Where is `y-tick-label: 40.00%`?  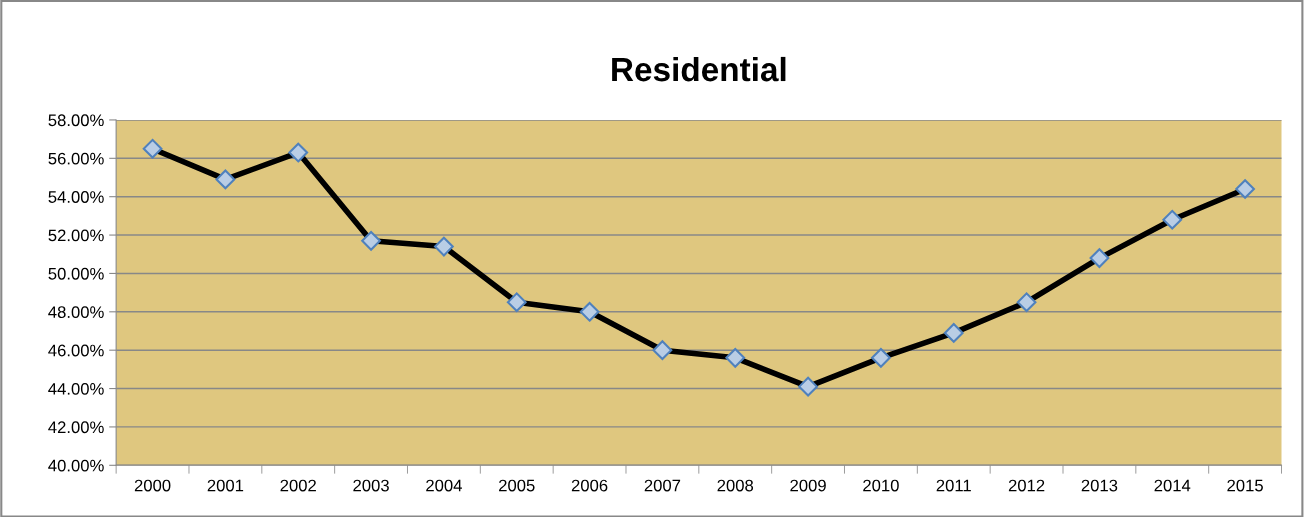 y-tick-label: 40.00% is located at coordinates (76, 465).